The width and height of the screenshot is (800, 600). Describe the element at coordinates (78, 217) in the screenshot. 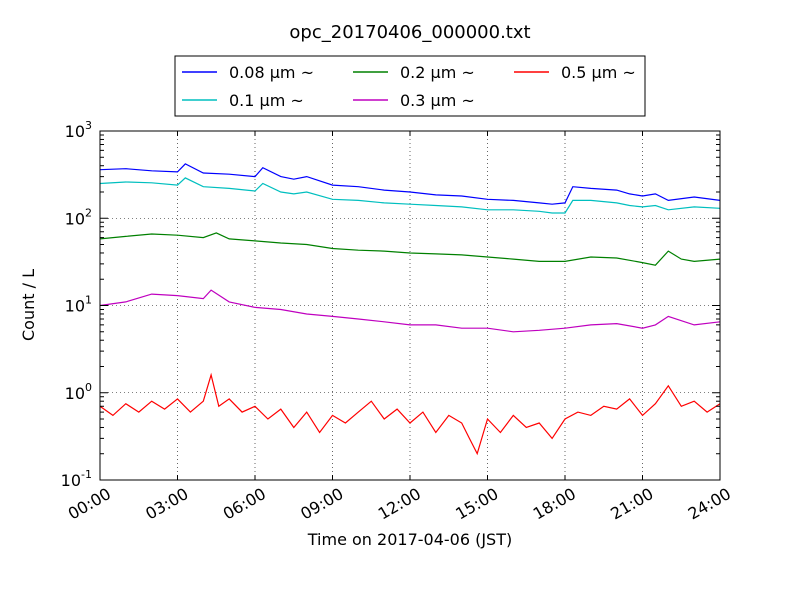

I see `y-tick-label: 10²` at that location.